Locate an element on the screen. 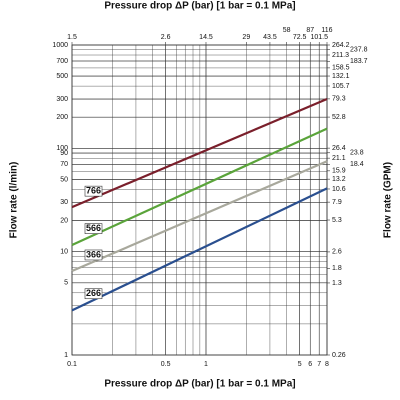  y2-tick-label: 1.8 is located at coordinates (337, 268).